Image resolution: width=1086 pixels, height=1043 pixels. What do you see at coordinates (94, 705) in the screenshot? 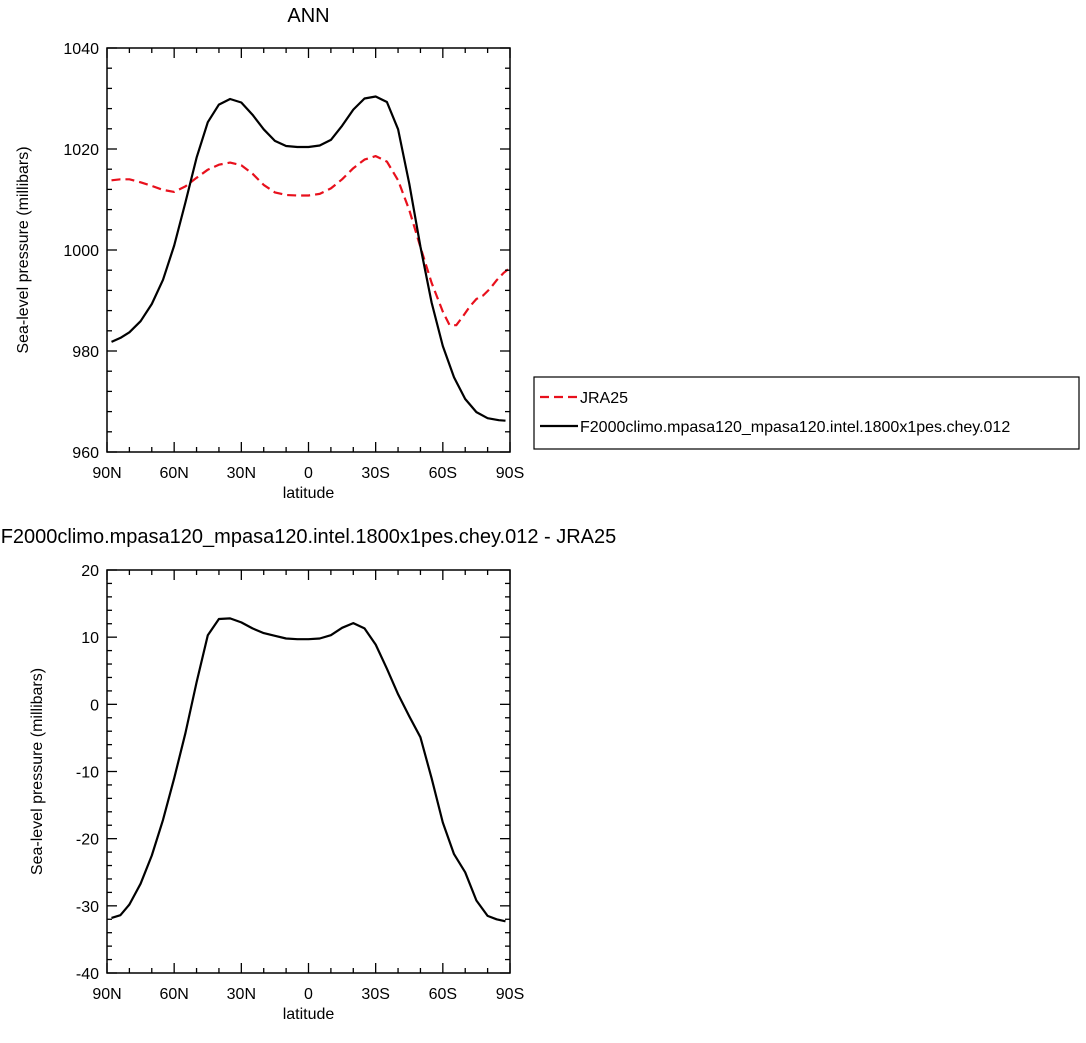
I see `y-tick-label: 0` at bounding box center [94, 705].